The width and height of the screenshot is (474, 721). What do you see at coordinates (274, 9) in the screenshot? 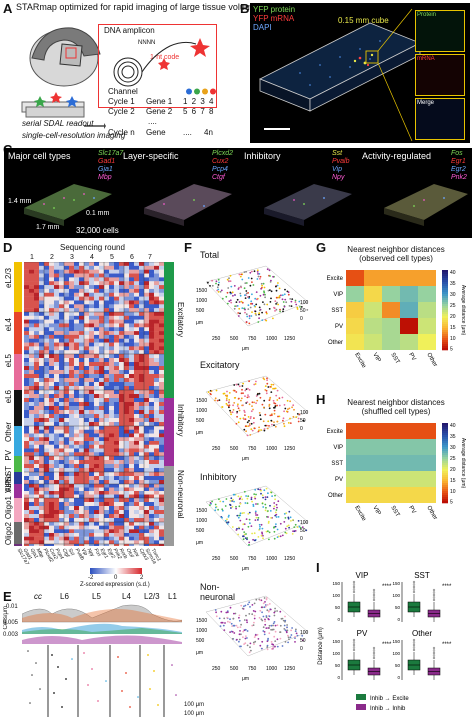
I see `legend-yfp-protein: YFP protein` at bounding box center [274, 9].